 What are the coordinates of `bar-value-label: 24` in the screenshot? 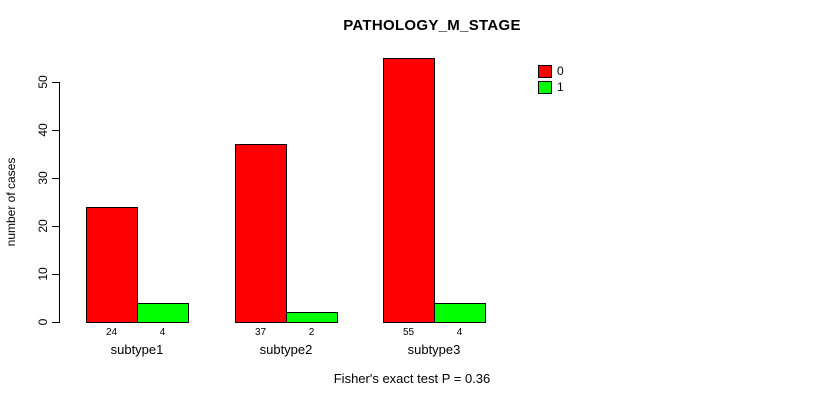 It's located at (111, 332).